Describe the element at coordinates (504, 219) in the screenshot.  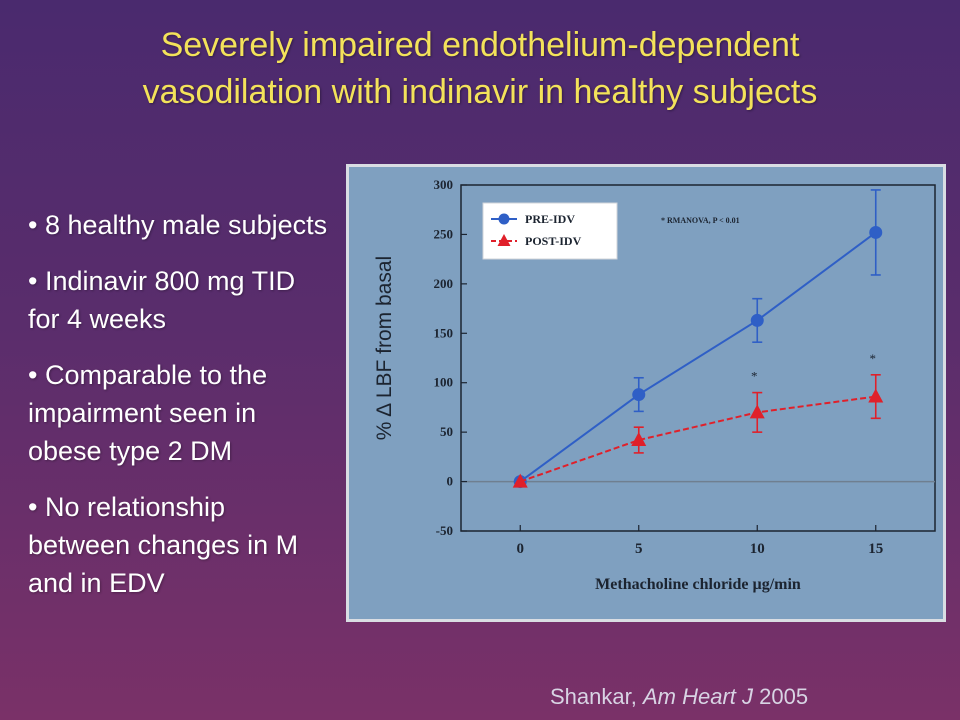
I see `legend-marker-circle` at that location.